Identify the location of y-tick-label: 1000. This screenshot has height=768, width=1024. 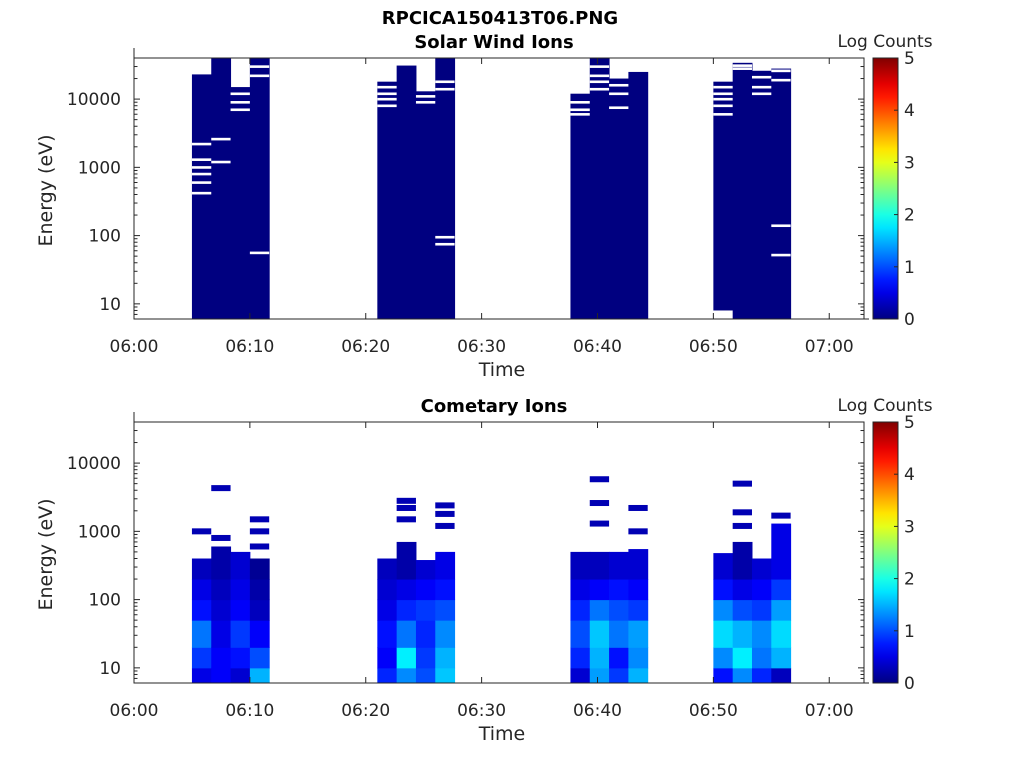
(99, 168).